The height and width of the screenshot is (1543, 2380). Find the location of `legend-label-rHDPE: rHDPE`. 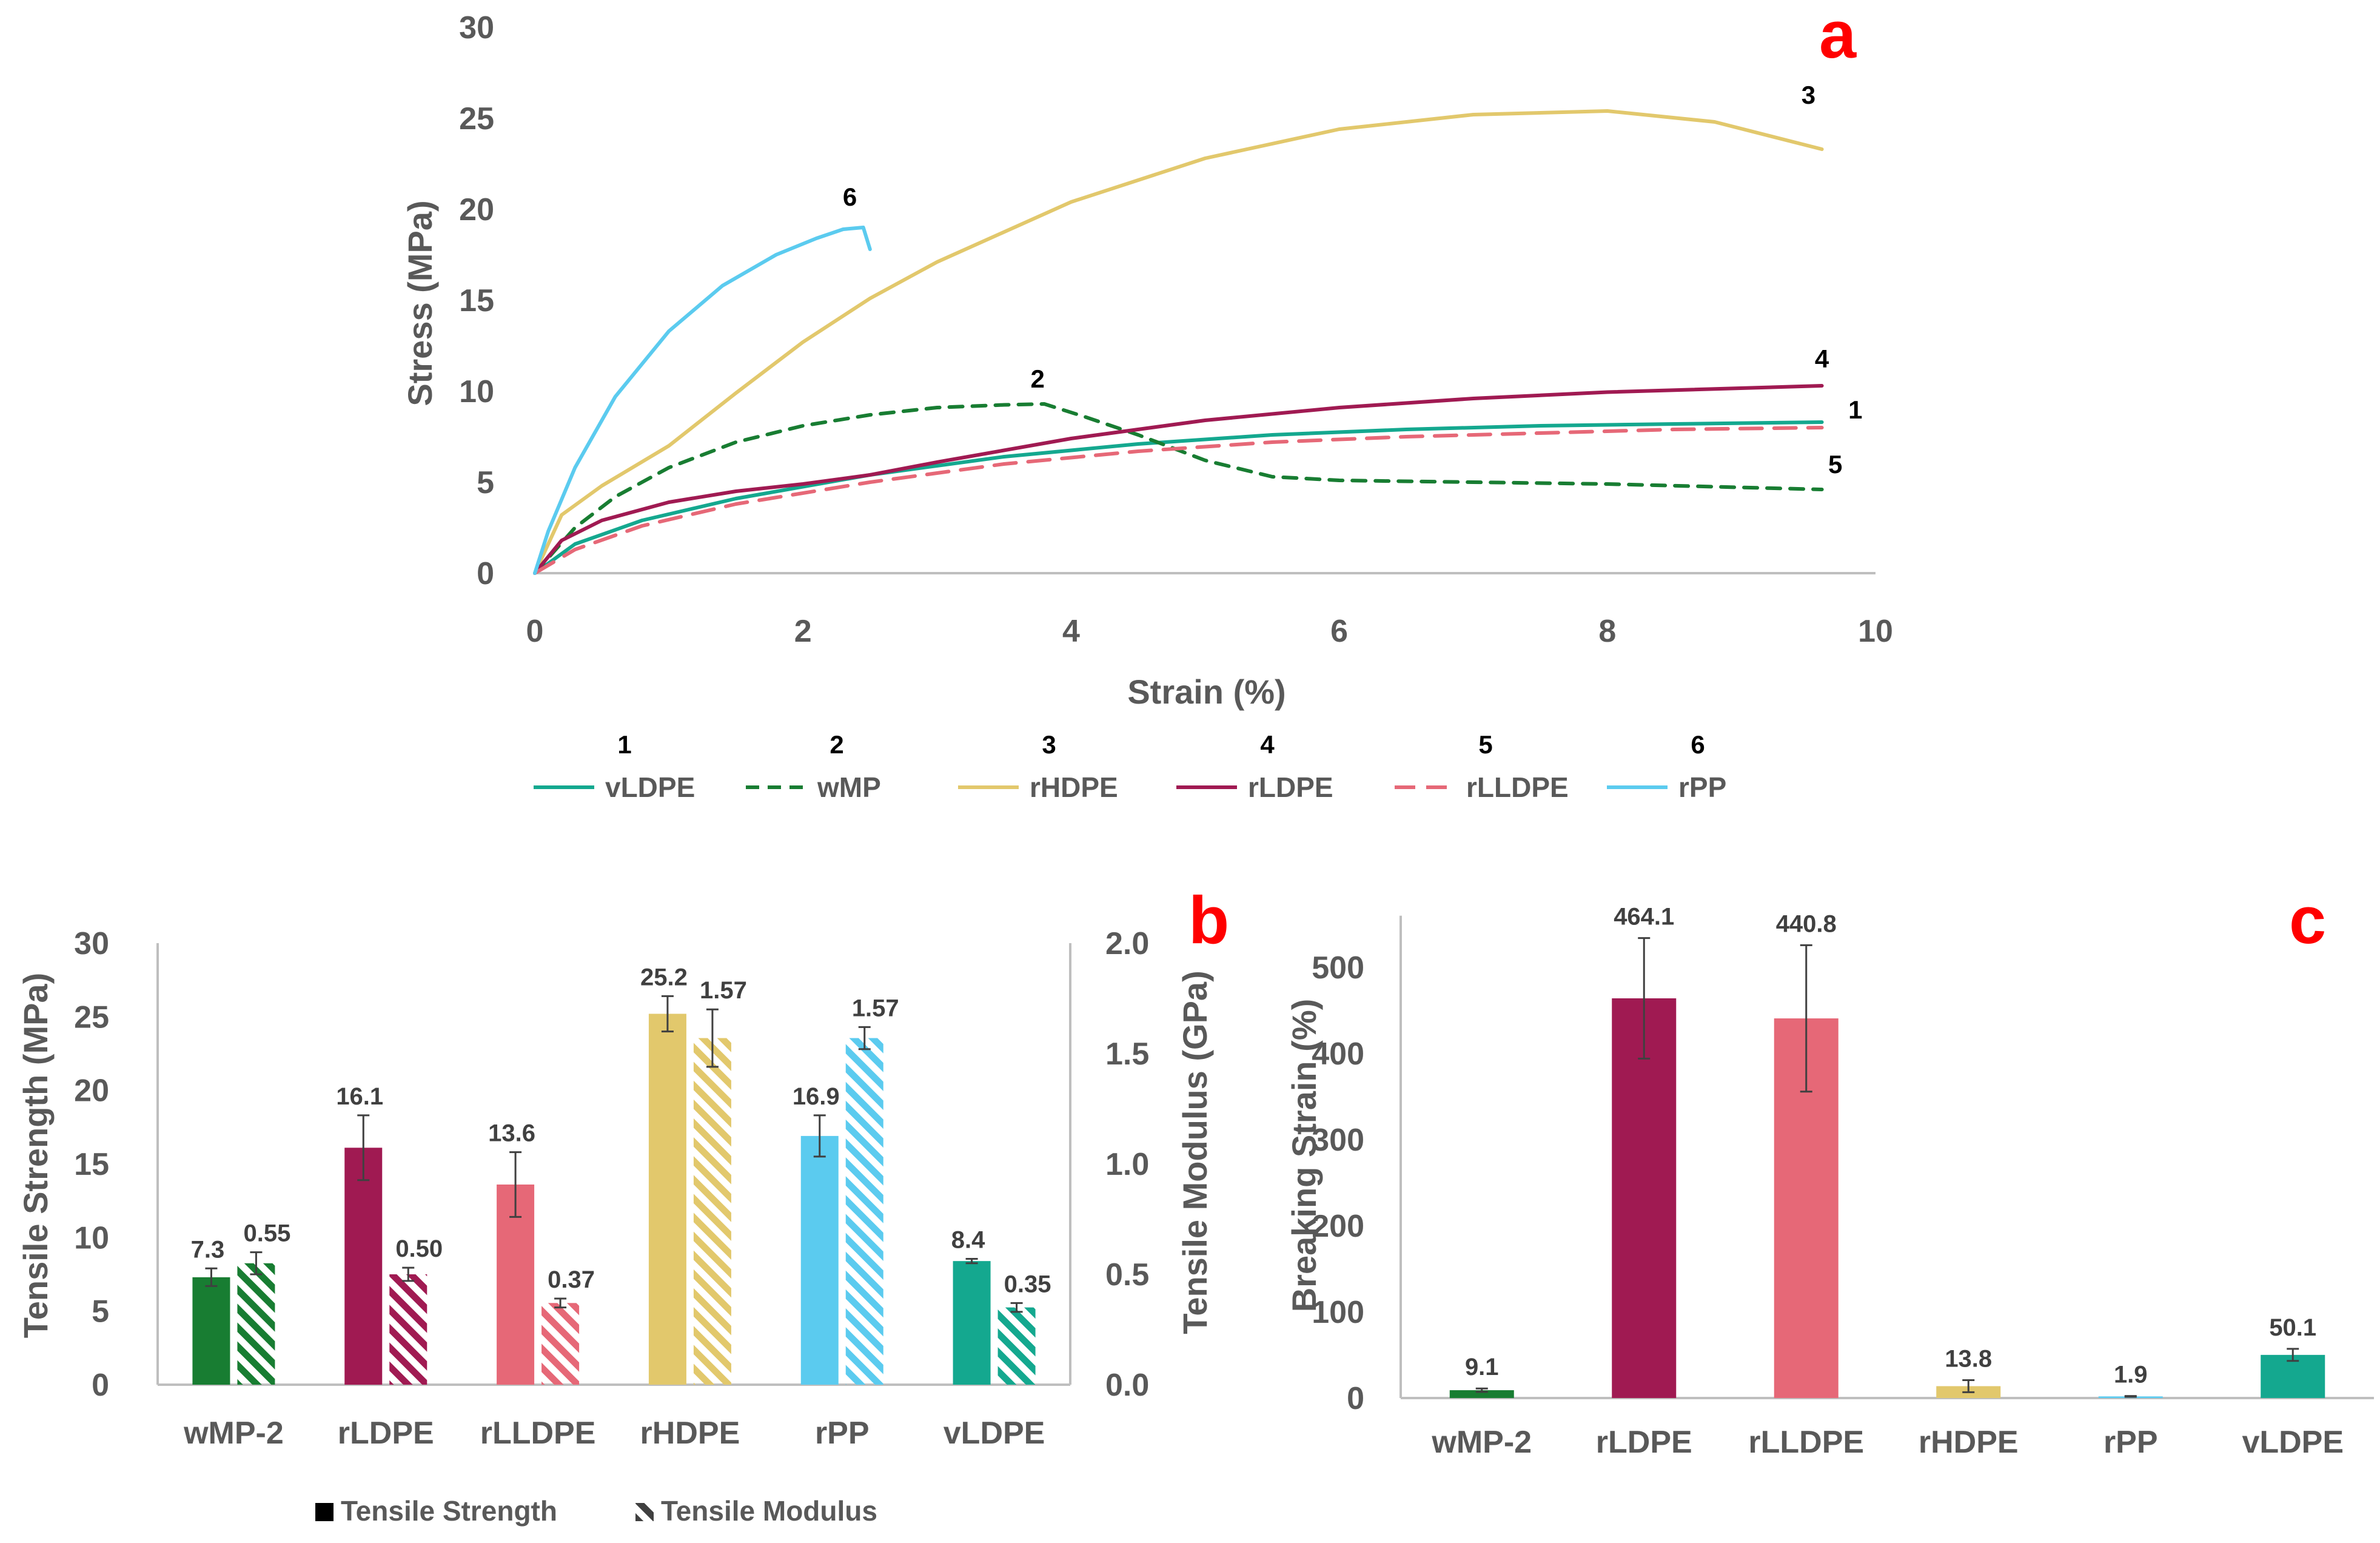

legend-label-rHDPE: rHDPE is located at coordinates (1074, 787).